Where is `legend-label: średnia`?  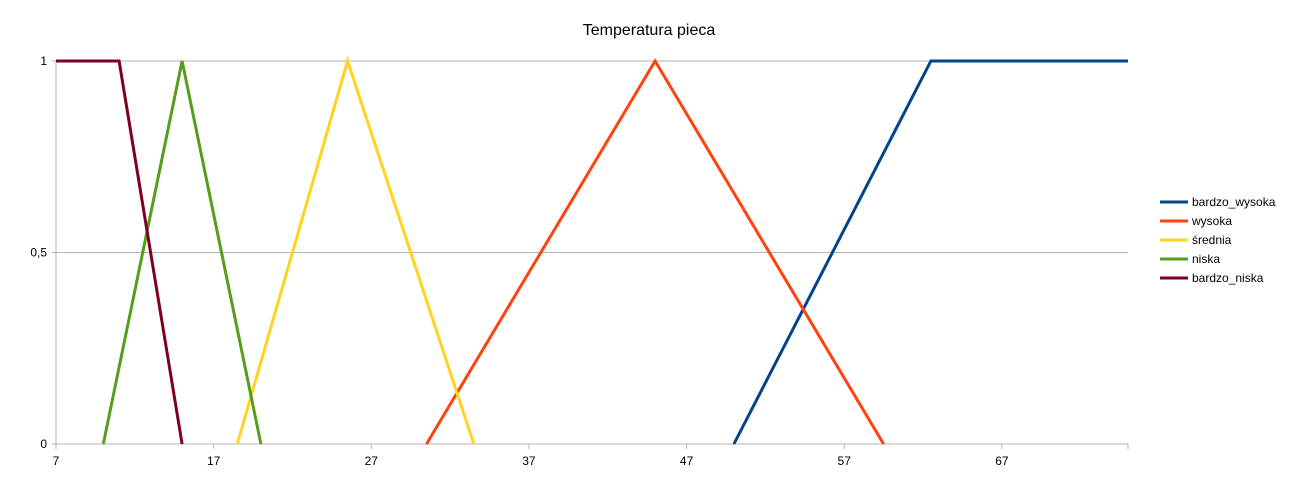
legend-label: średnia is located at coordinates (1212, 240).